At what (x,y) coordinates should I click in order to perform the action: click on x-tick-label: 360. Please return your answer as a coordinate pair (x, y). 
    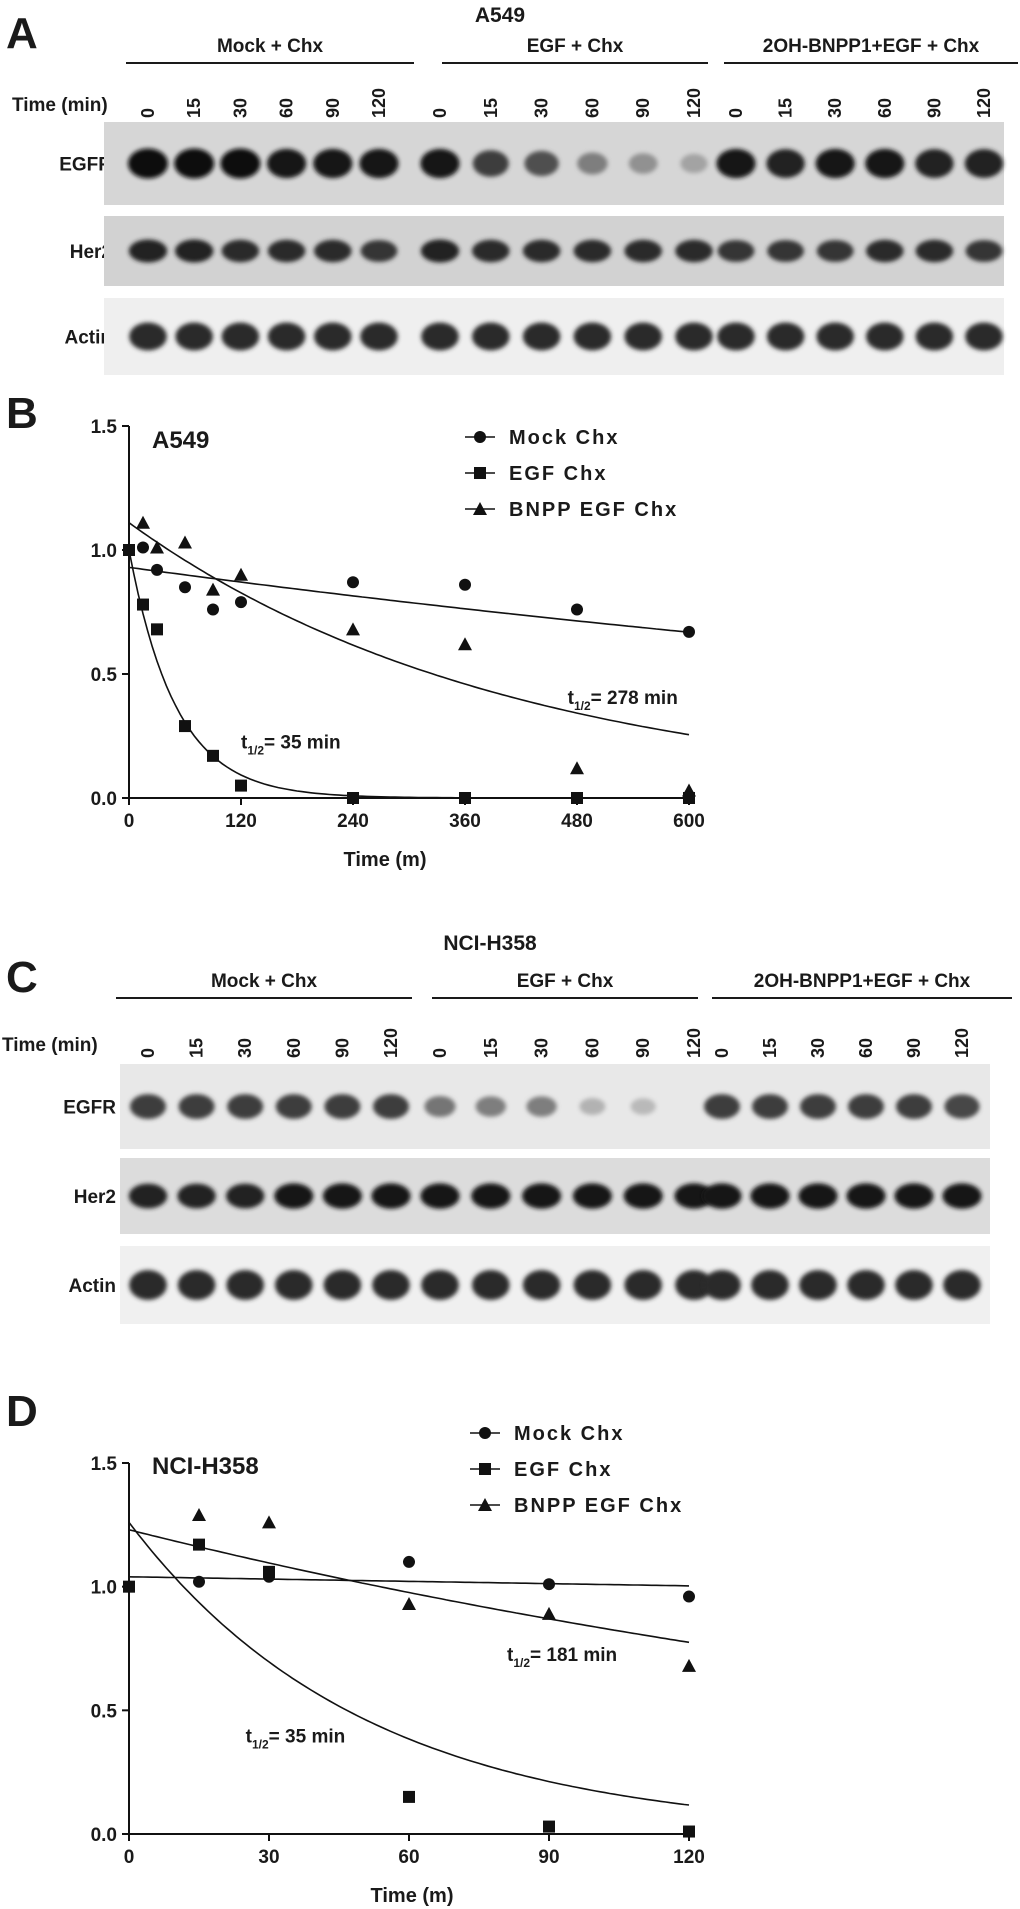
    Looking at the image, I should click on (465, 821).